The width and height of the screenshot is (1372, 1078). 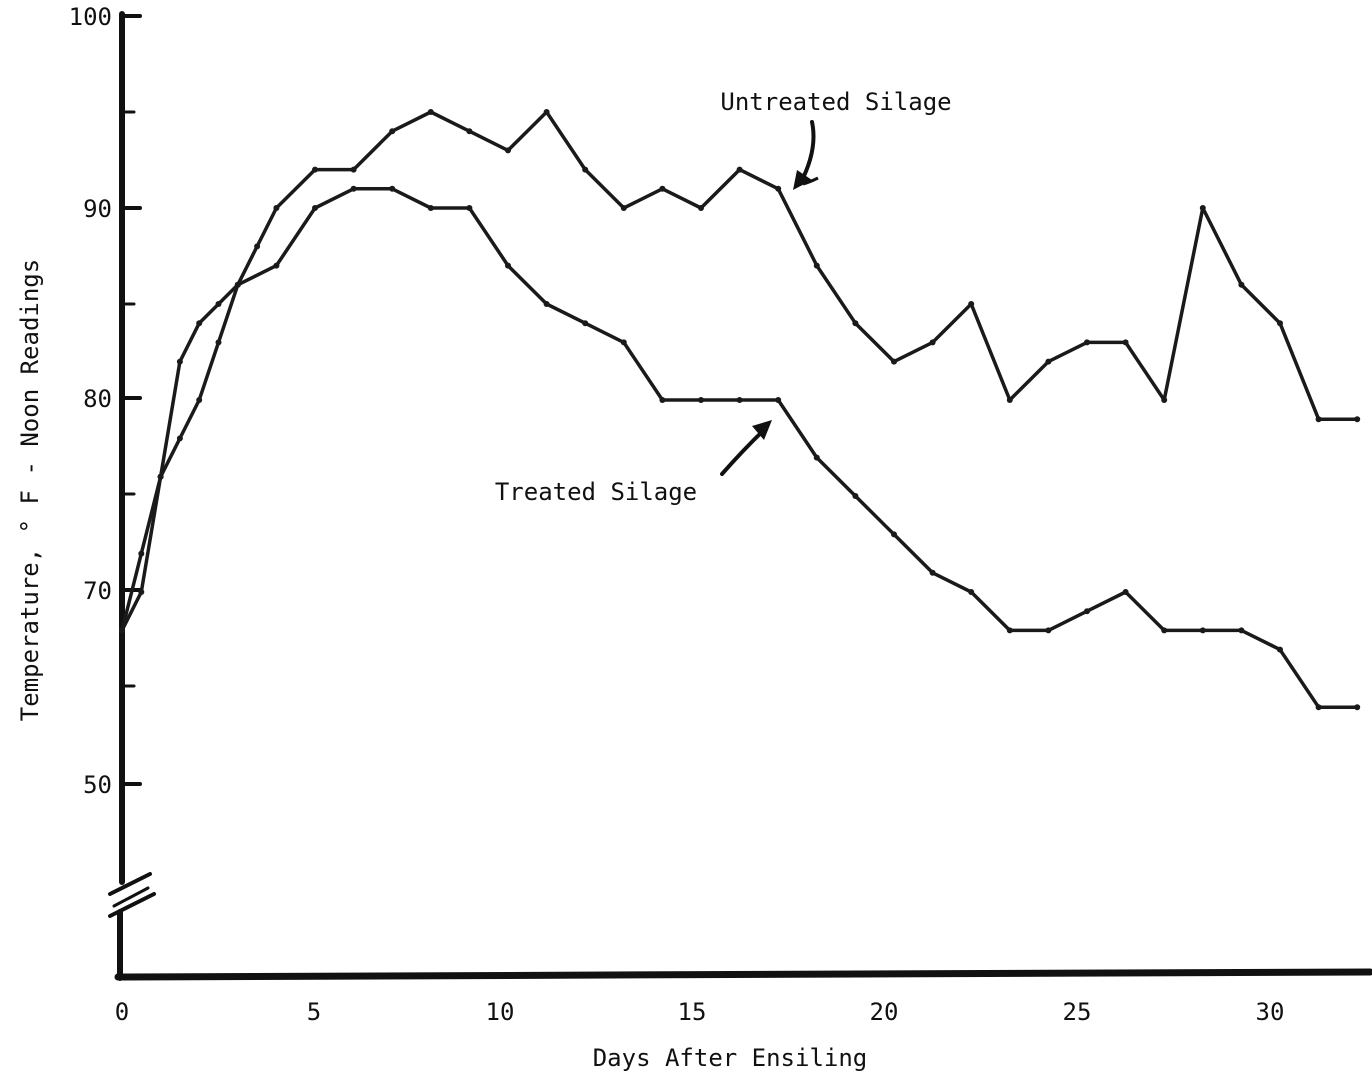 I want to click on annotation-arrow-untreated, so click(x=806, y=155).